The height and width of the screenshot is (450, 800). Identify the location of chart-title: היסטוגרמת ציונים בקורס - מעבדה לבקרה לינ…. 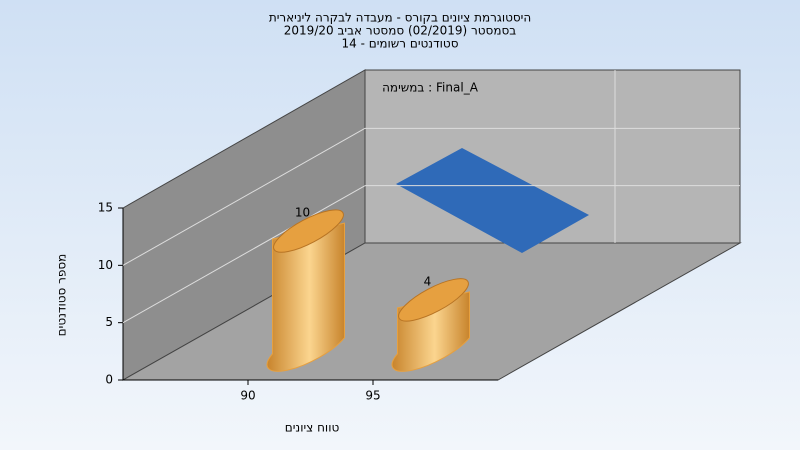
(400, 18).